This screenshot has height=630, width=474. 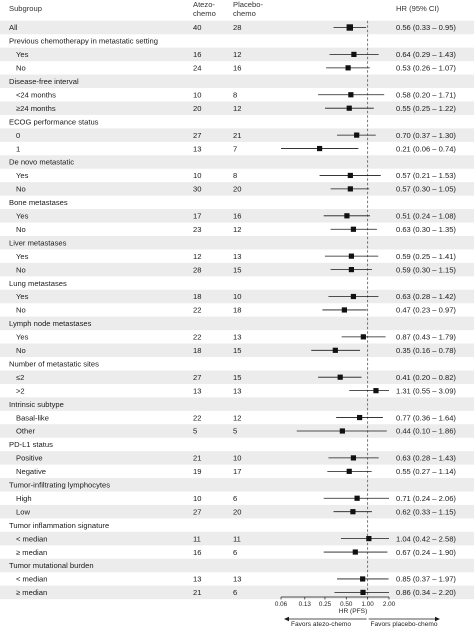 What do you see at coordinates (237, 471) in the screenshot?
I see `placebo-count: 17` at bounding box center [237, 471].